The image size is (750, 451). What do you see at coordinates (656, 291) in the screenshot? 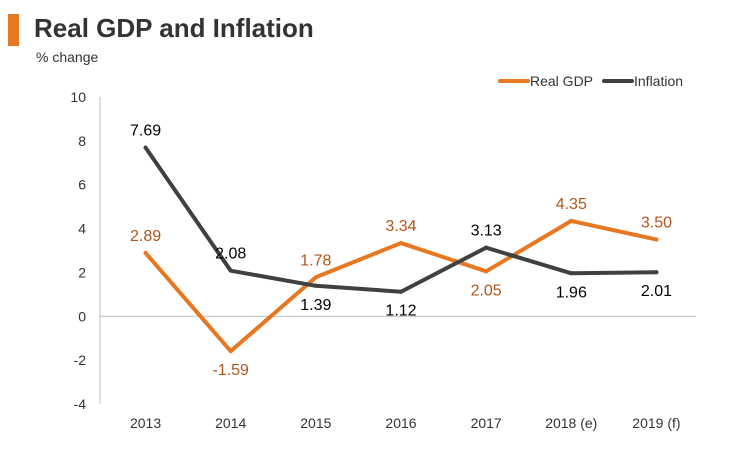
I see `data-label-inflation: 2.01` at bounding box center [656, 291].